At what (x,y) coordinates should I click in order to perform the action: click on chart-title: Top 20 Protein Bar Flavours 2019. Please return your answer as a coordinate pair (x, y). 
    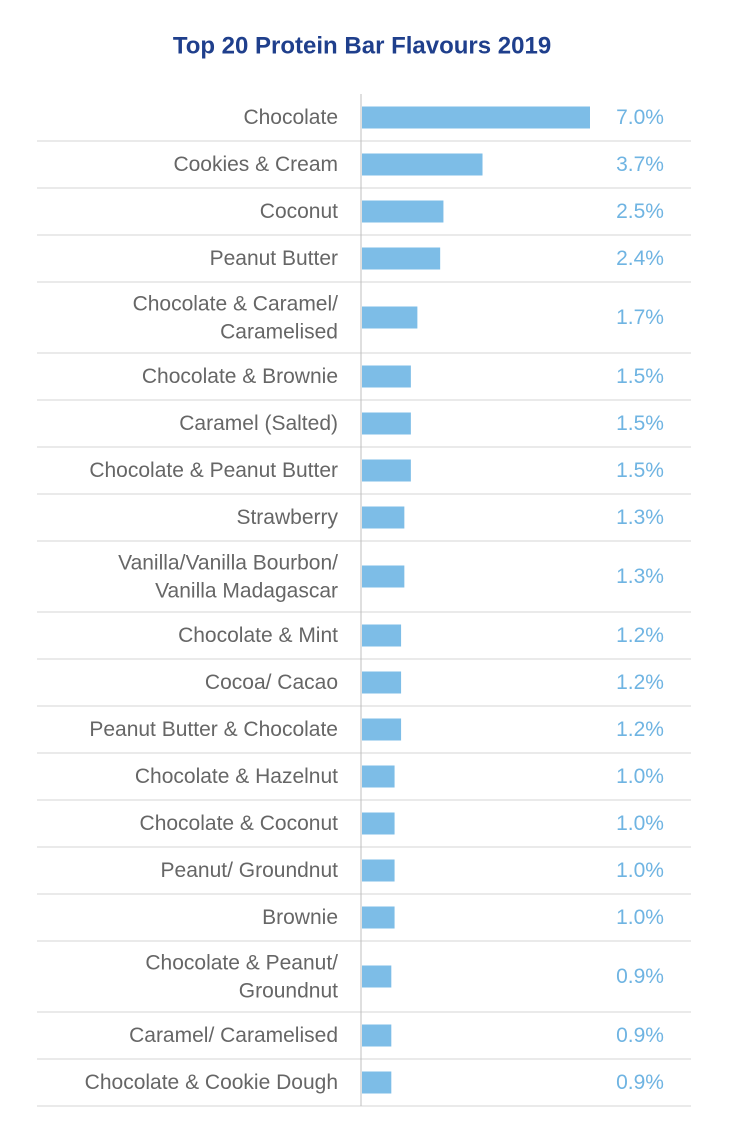
    Looking at the image, I should click on (362, 45).